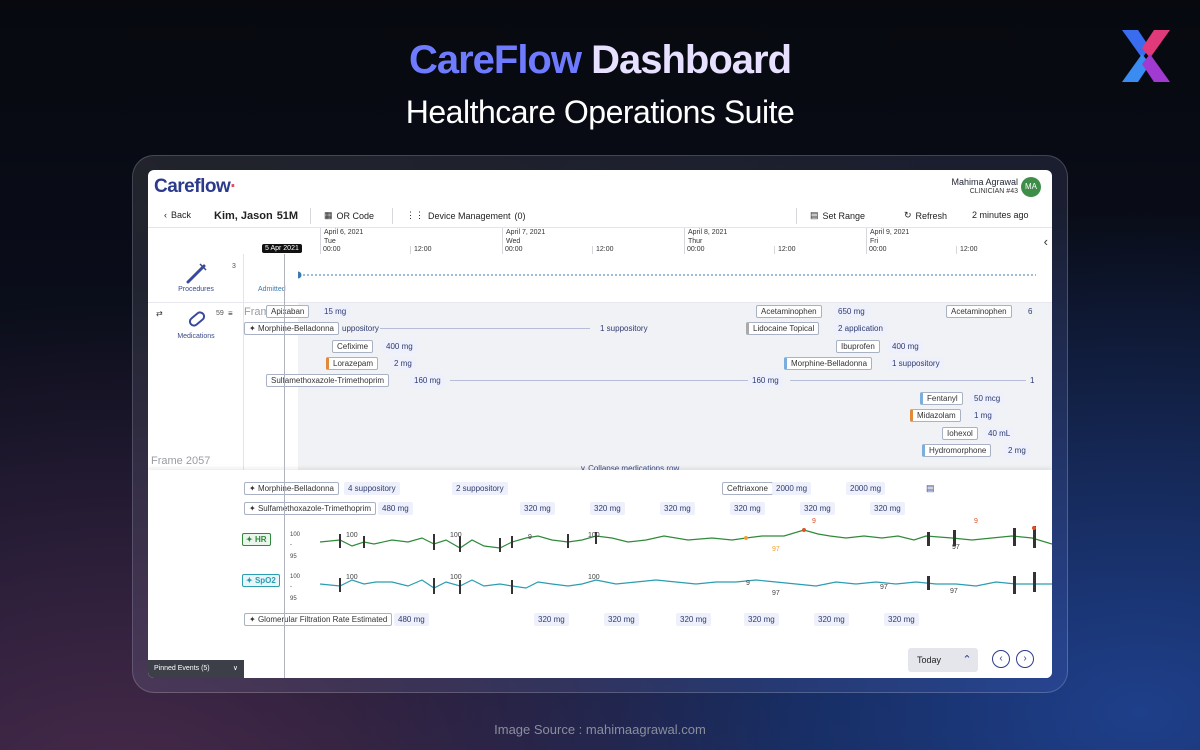 Image resolution: width=1200 pixels, height=750 pixels. What do you see at coordinates (667, 275) in the screenshot?
I see `admitted-track` at bounding box center [667, 275].